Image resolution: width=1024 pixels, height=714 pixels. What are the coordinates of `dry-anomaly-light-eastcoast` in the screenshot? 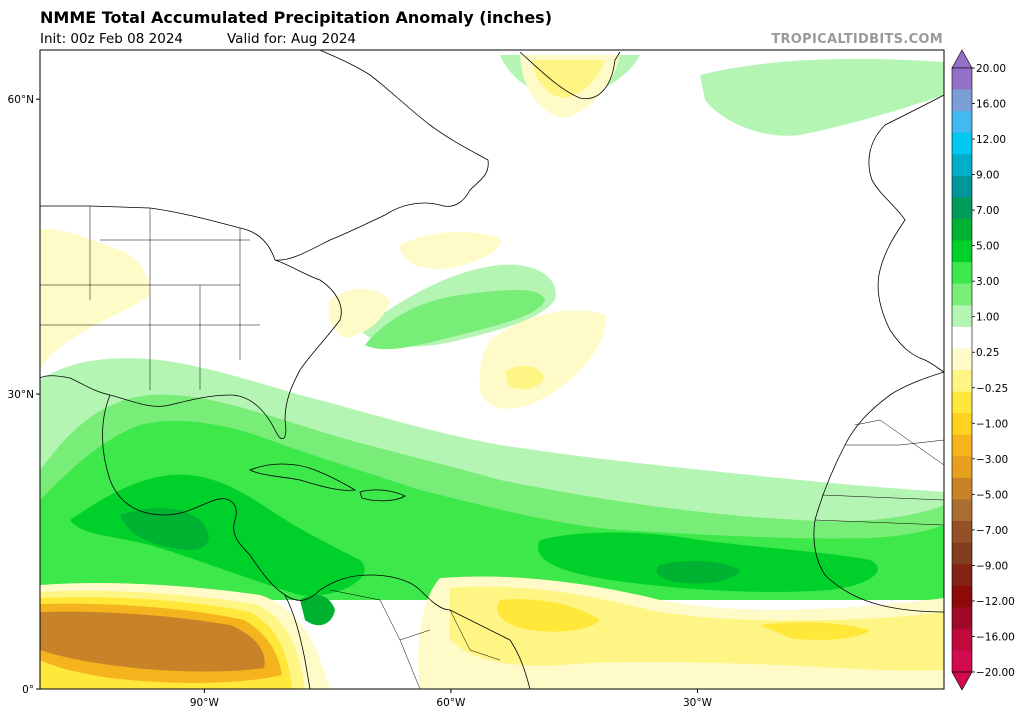 It's located at (359, 313).